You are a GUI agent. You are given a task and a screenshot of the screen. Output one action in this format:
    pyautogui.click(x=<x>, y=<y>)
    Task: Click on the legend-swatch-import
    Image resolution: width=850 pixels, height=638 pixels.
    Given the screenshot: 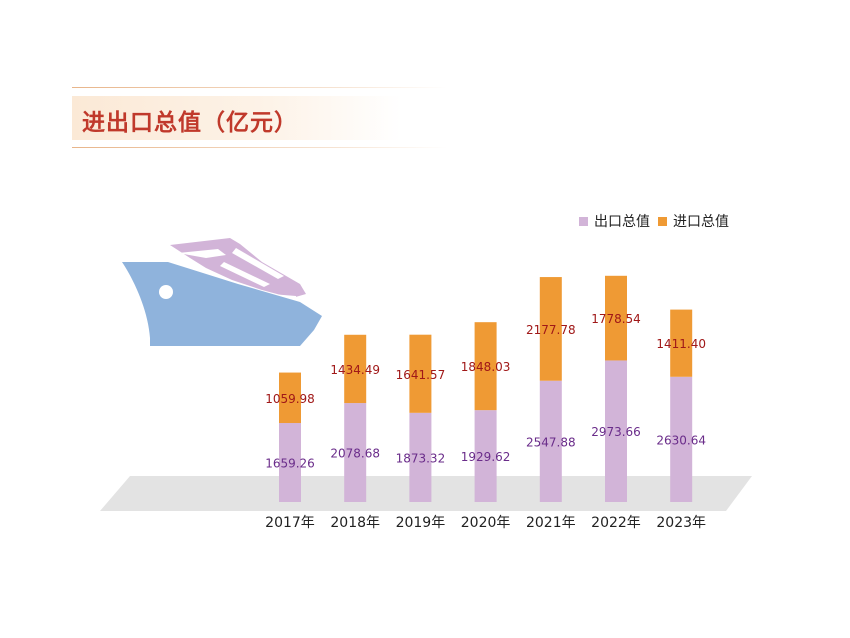 What is the action you would take?
    pyautogui.click(x=662, y=221)
    